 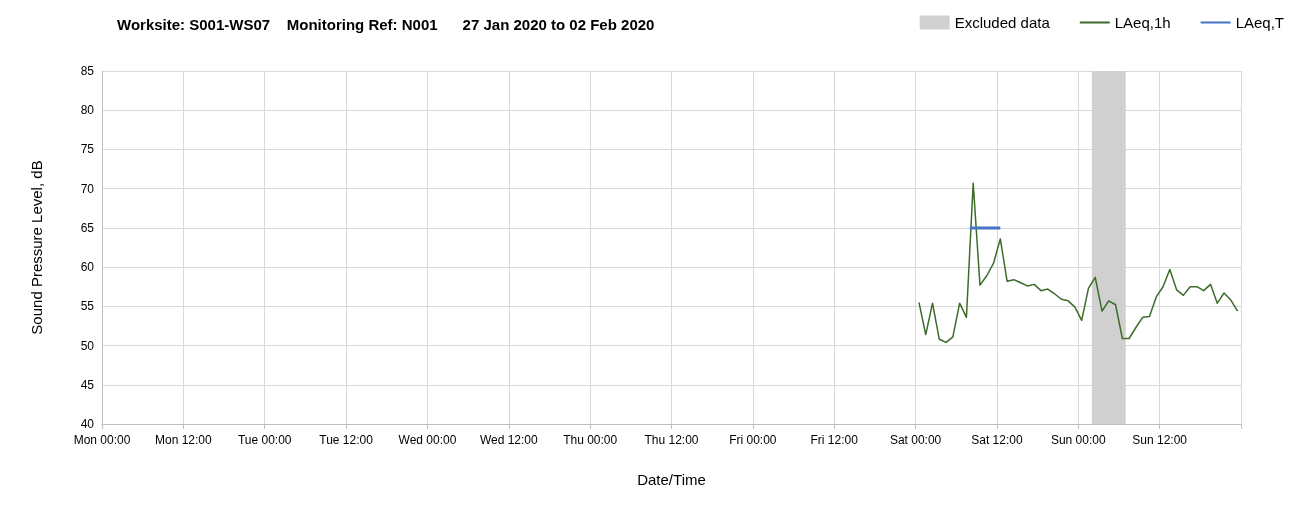 I want to click on y-tick-label: 45, so click(x=87, y=384).